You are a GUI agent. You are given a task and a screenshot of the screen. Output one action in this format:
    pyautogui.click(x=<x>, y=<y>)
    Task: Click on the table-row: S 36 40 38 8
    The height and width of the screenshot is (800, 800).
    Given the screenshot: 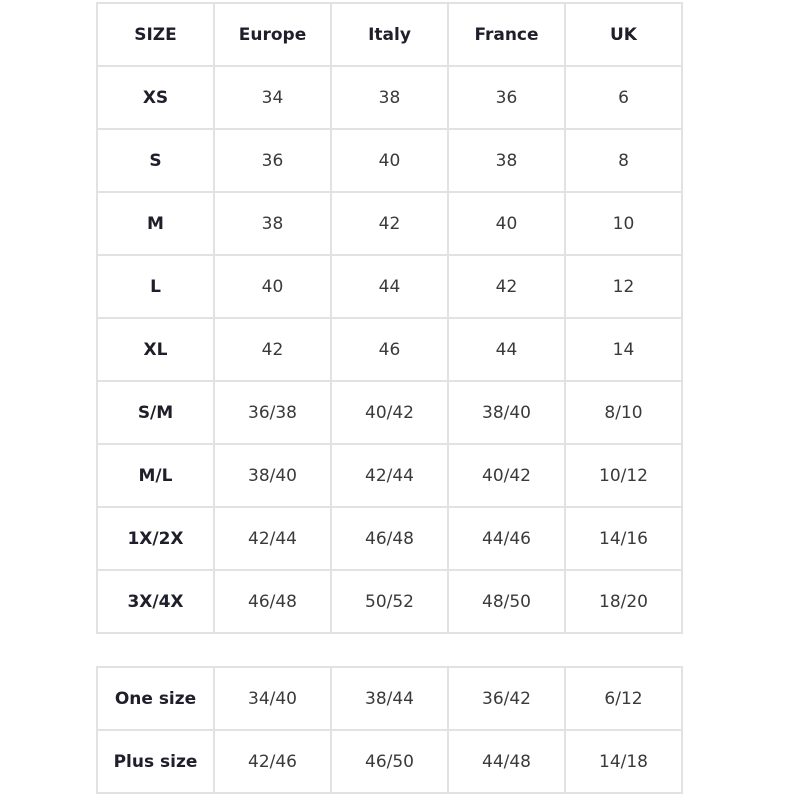 What is the action you would take?
    pyautogui.click(x=389, y=160)
    